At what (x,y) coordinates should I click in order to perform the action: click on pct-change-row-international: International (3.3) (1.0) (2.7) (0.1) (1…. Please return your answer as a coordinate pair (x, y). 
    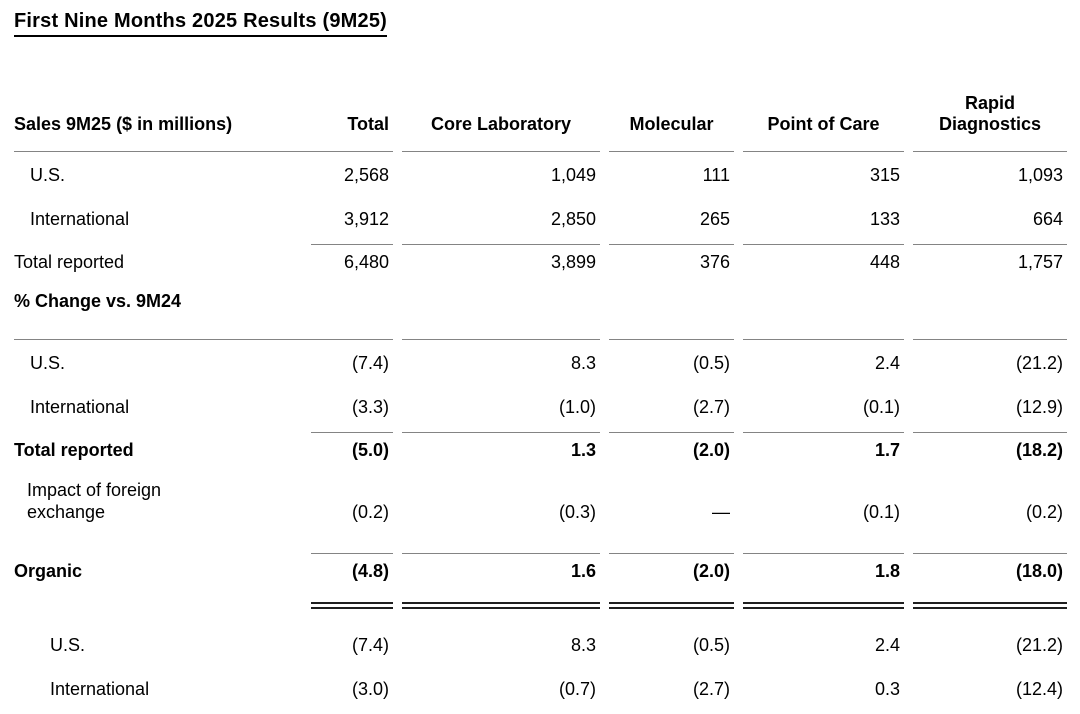
    Looking at the image, I should click on (542, 407).